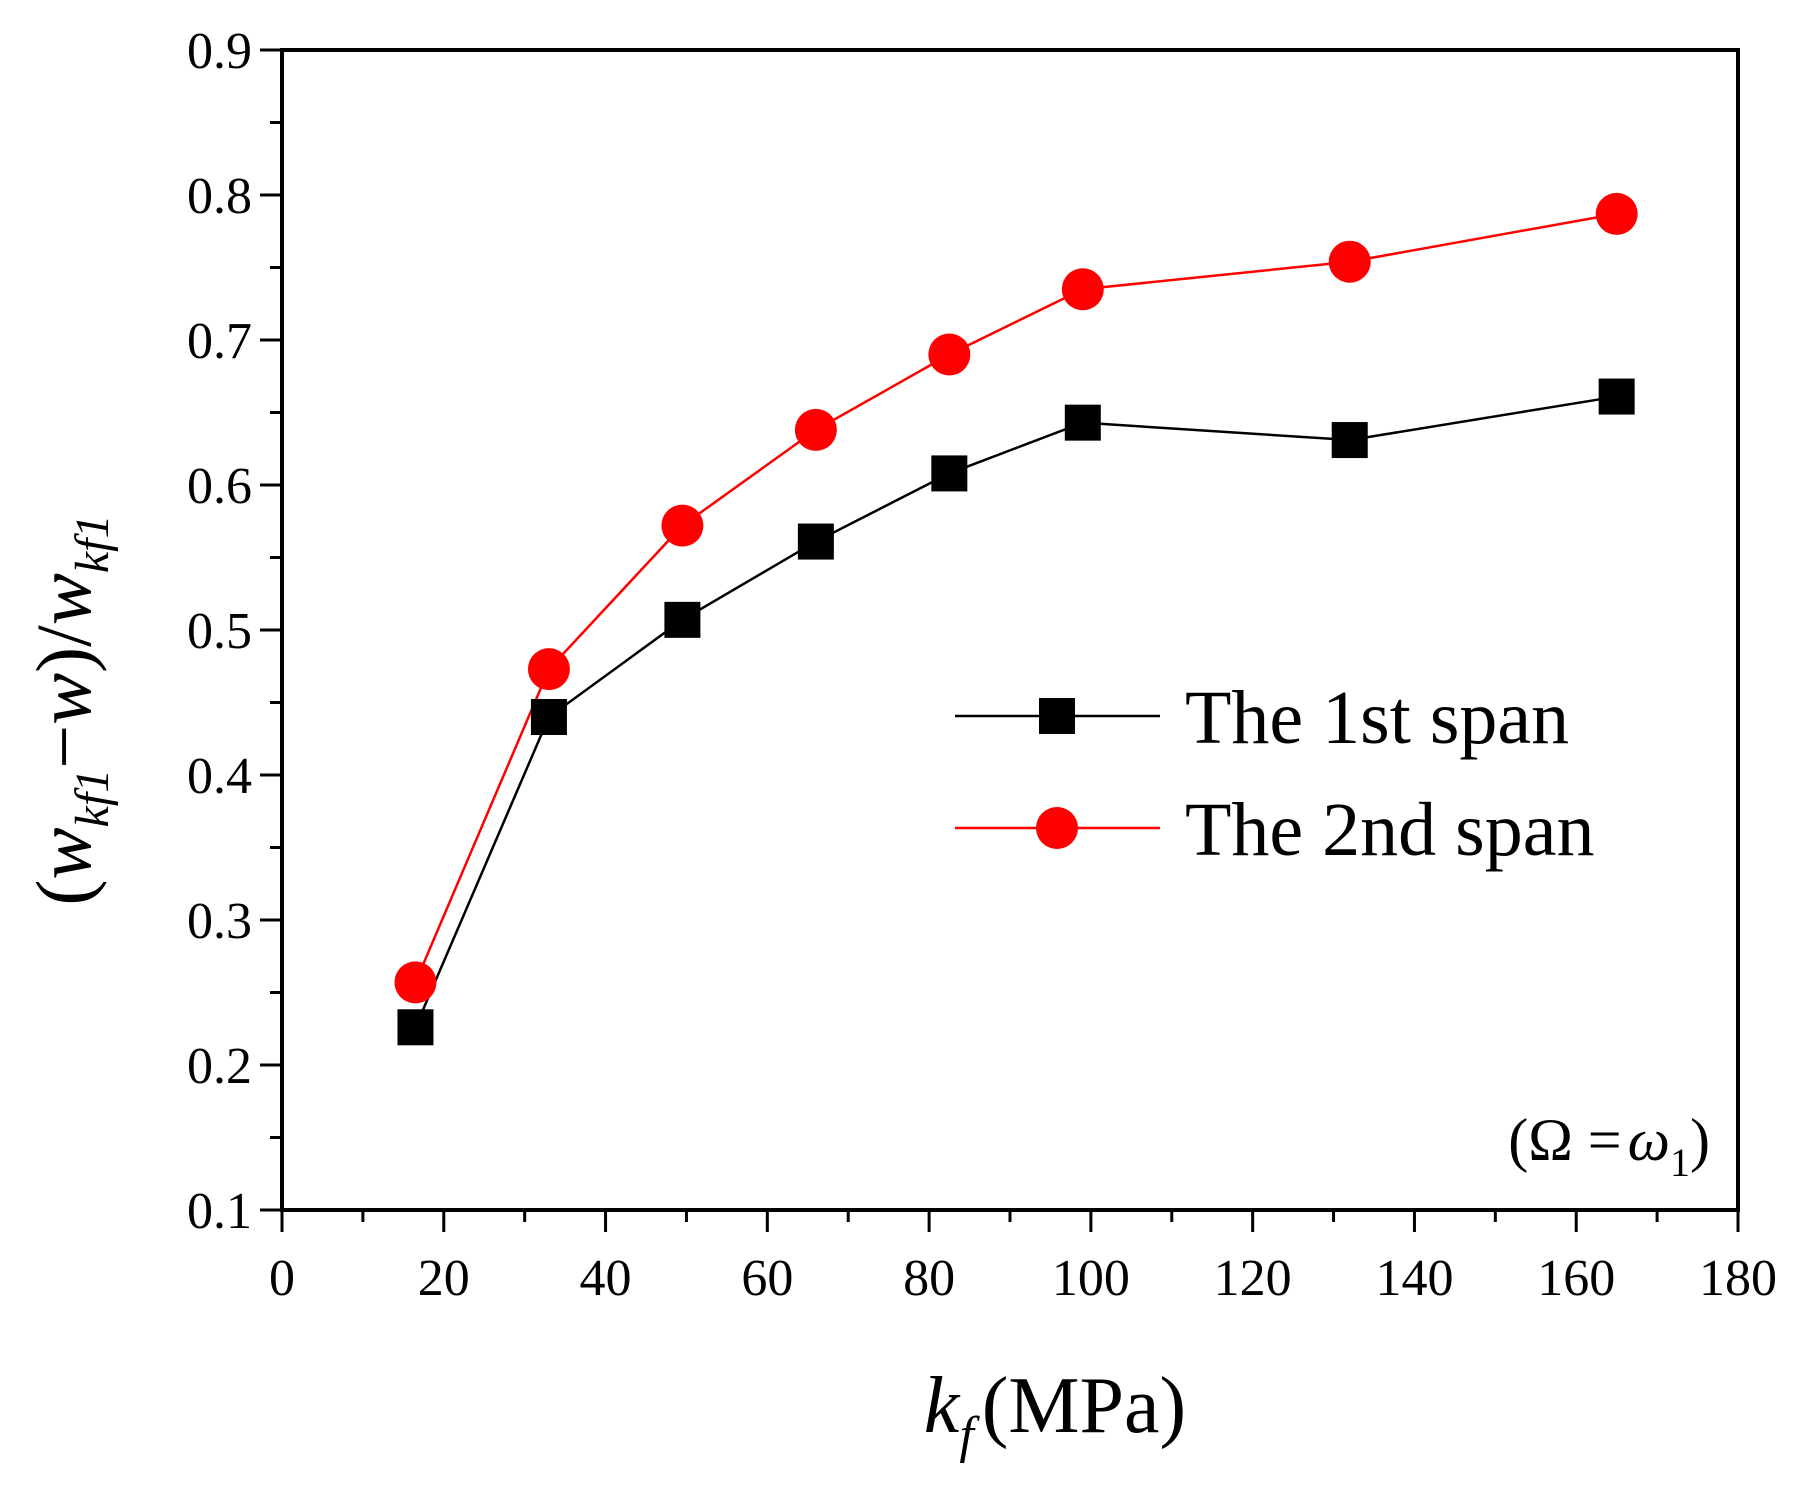 The image size is (1817, 1495). Describe the element at coordinates (1609, 1146) in the screenshot. I see `condition-annotation: (Ω = ω1)` at that location.